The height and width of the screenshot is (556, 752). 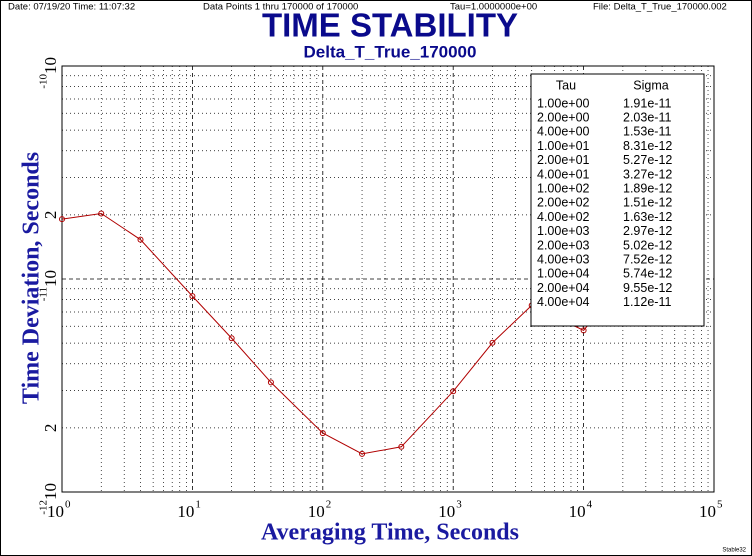 What do you see at coordinates (44, 507) in the screenshot?
I see `y-tick-exponent: -12` at bounding box center [44, 507].